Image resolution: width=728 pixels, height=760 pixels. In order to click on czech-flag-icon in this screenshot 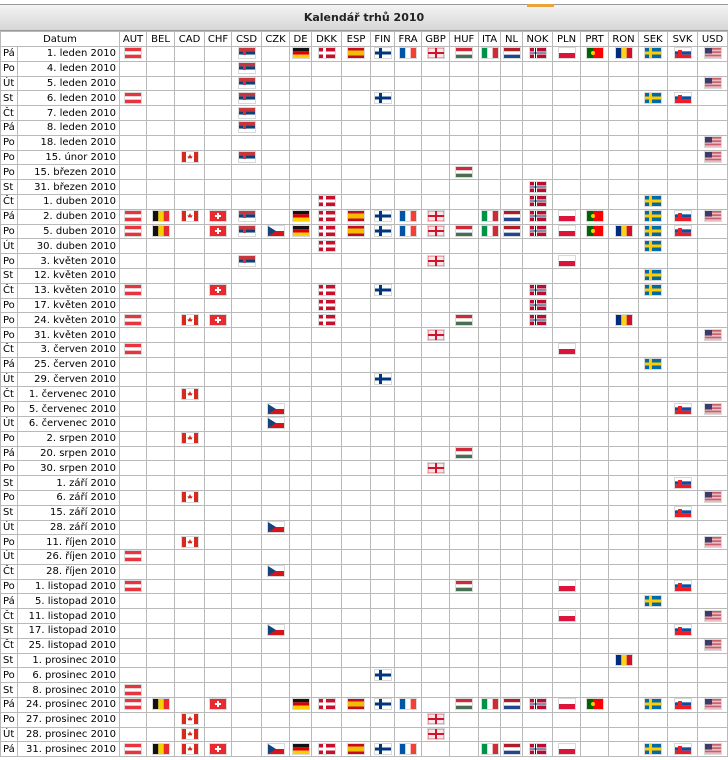, I will do `click(275, 230)`.